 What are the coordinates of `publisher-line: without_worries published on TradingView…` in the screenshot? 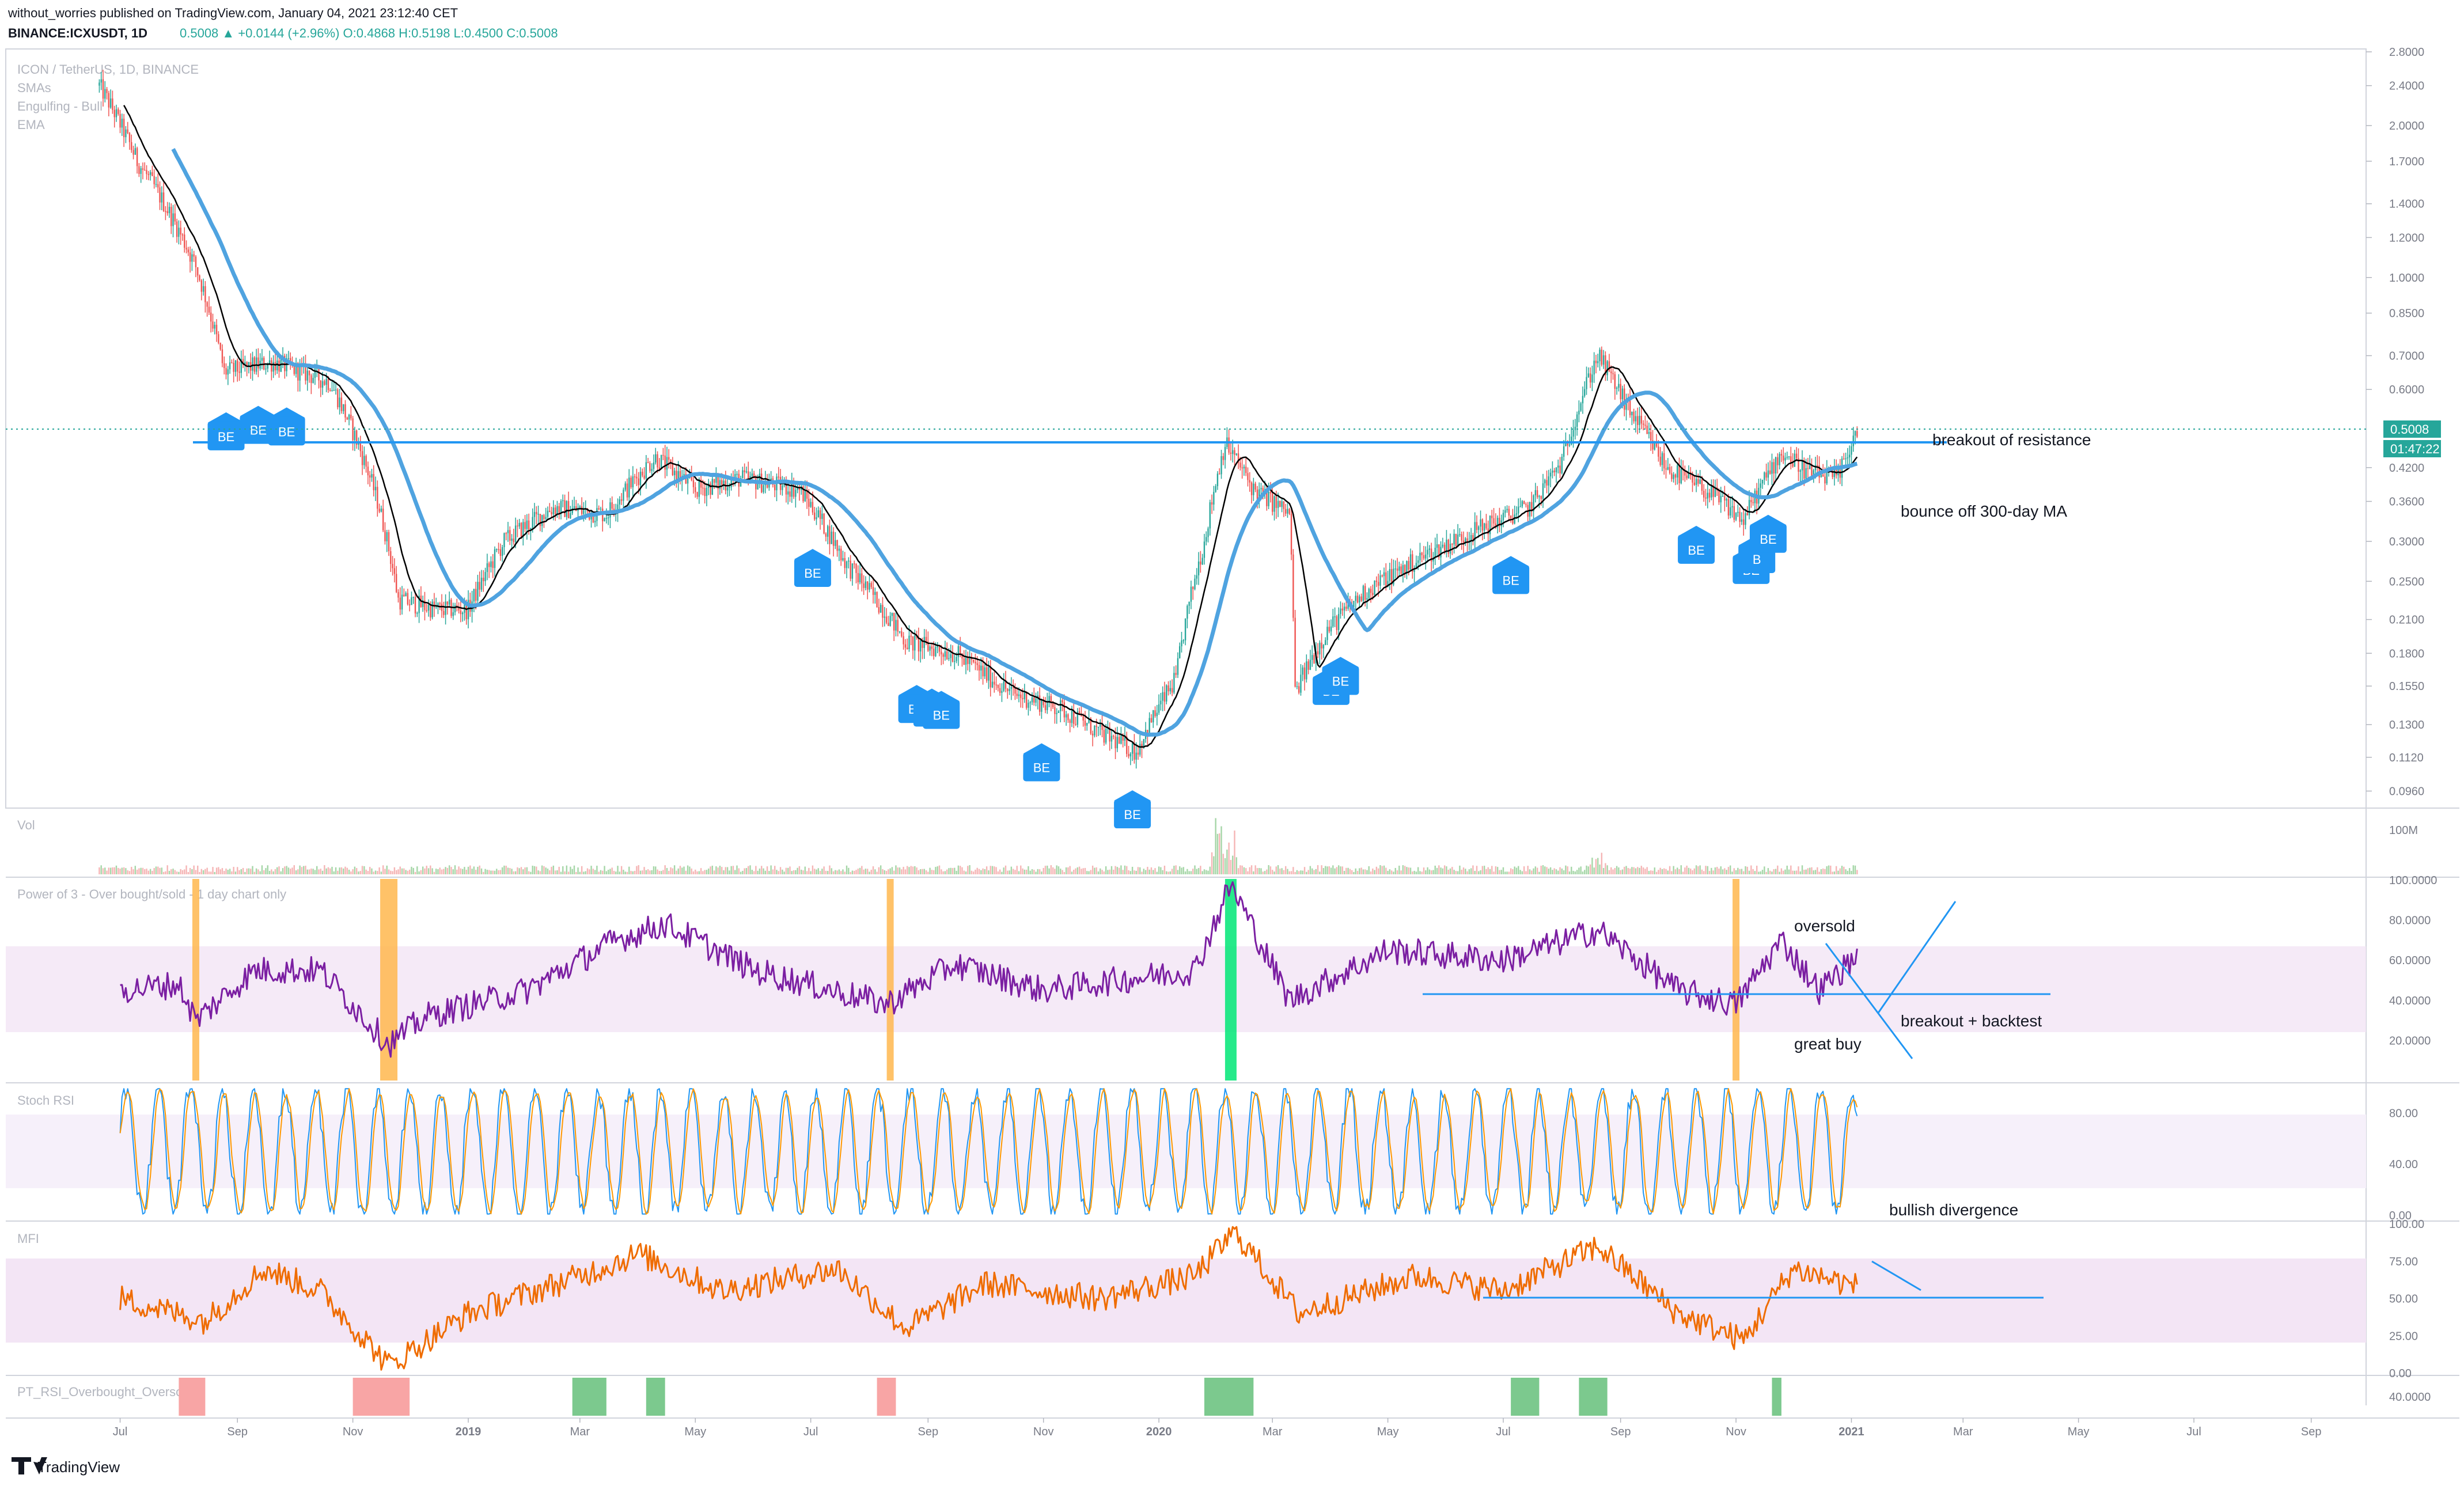 It's located at (232, 13).